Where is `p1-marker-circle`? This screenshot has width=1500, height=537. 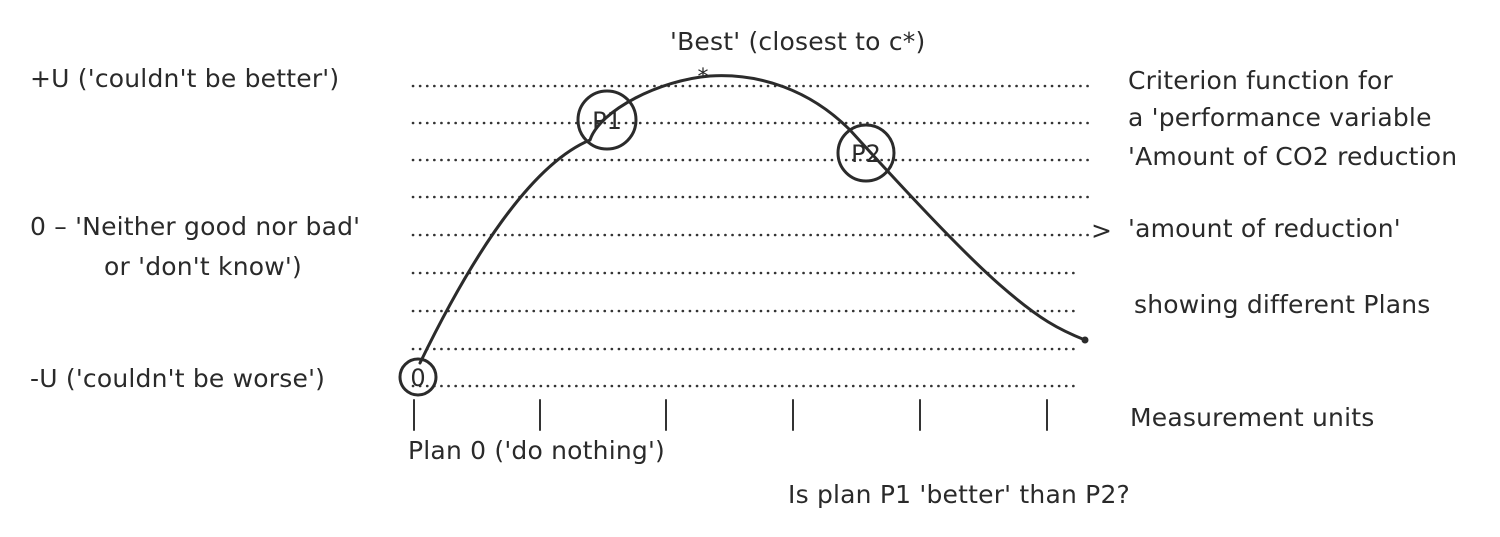 p1-marker-circle is located at coordinates (607, 120).